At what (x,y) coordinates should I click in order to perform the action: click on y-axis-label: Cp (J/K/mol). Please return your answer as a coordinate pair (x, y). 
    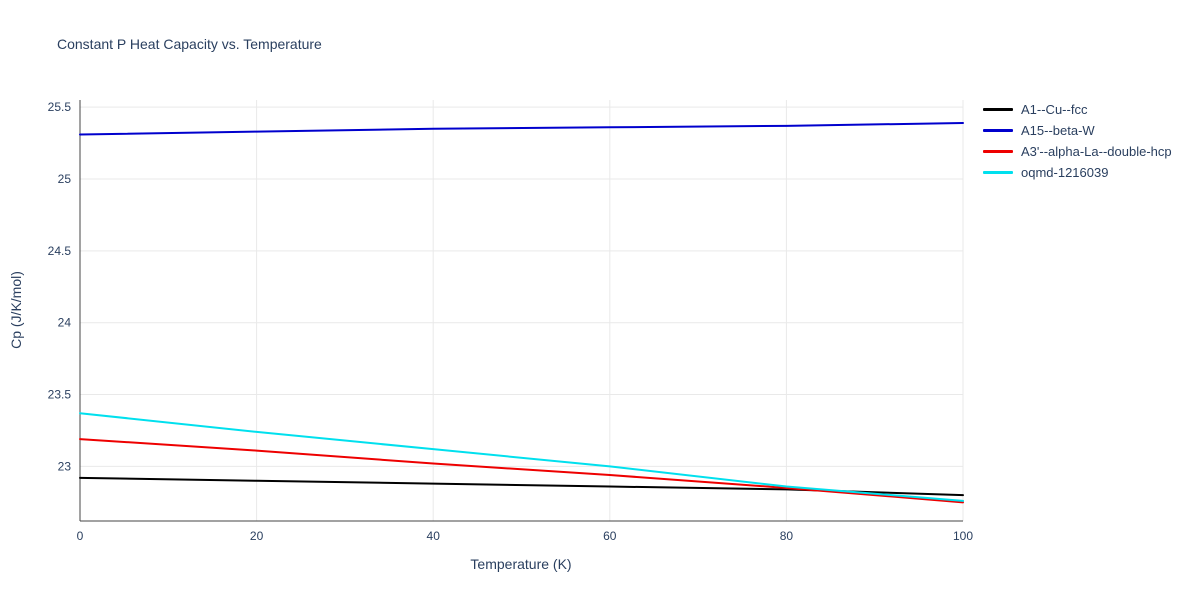
    Looking at the image, I should click on (16, 310).